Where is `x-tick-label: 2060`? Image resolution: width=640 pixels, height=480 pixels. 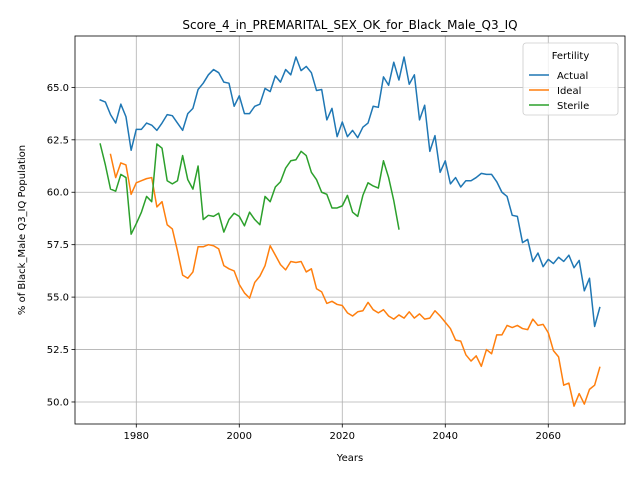
x-tick-label: 2060 is located at coordinates (548, 436).